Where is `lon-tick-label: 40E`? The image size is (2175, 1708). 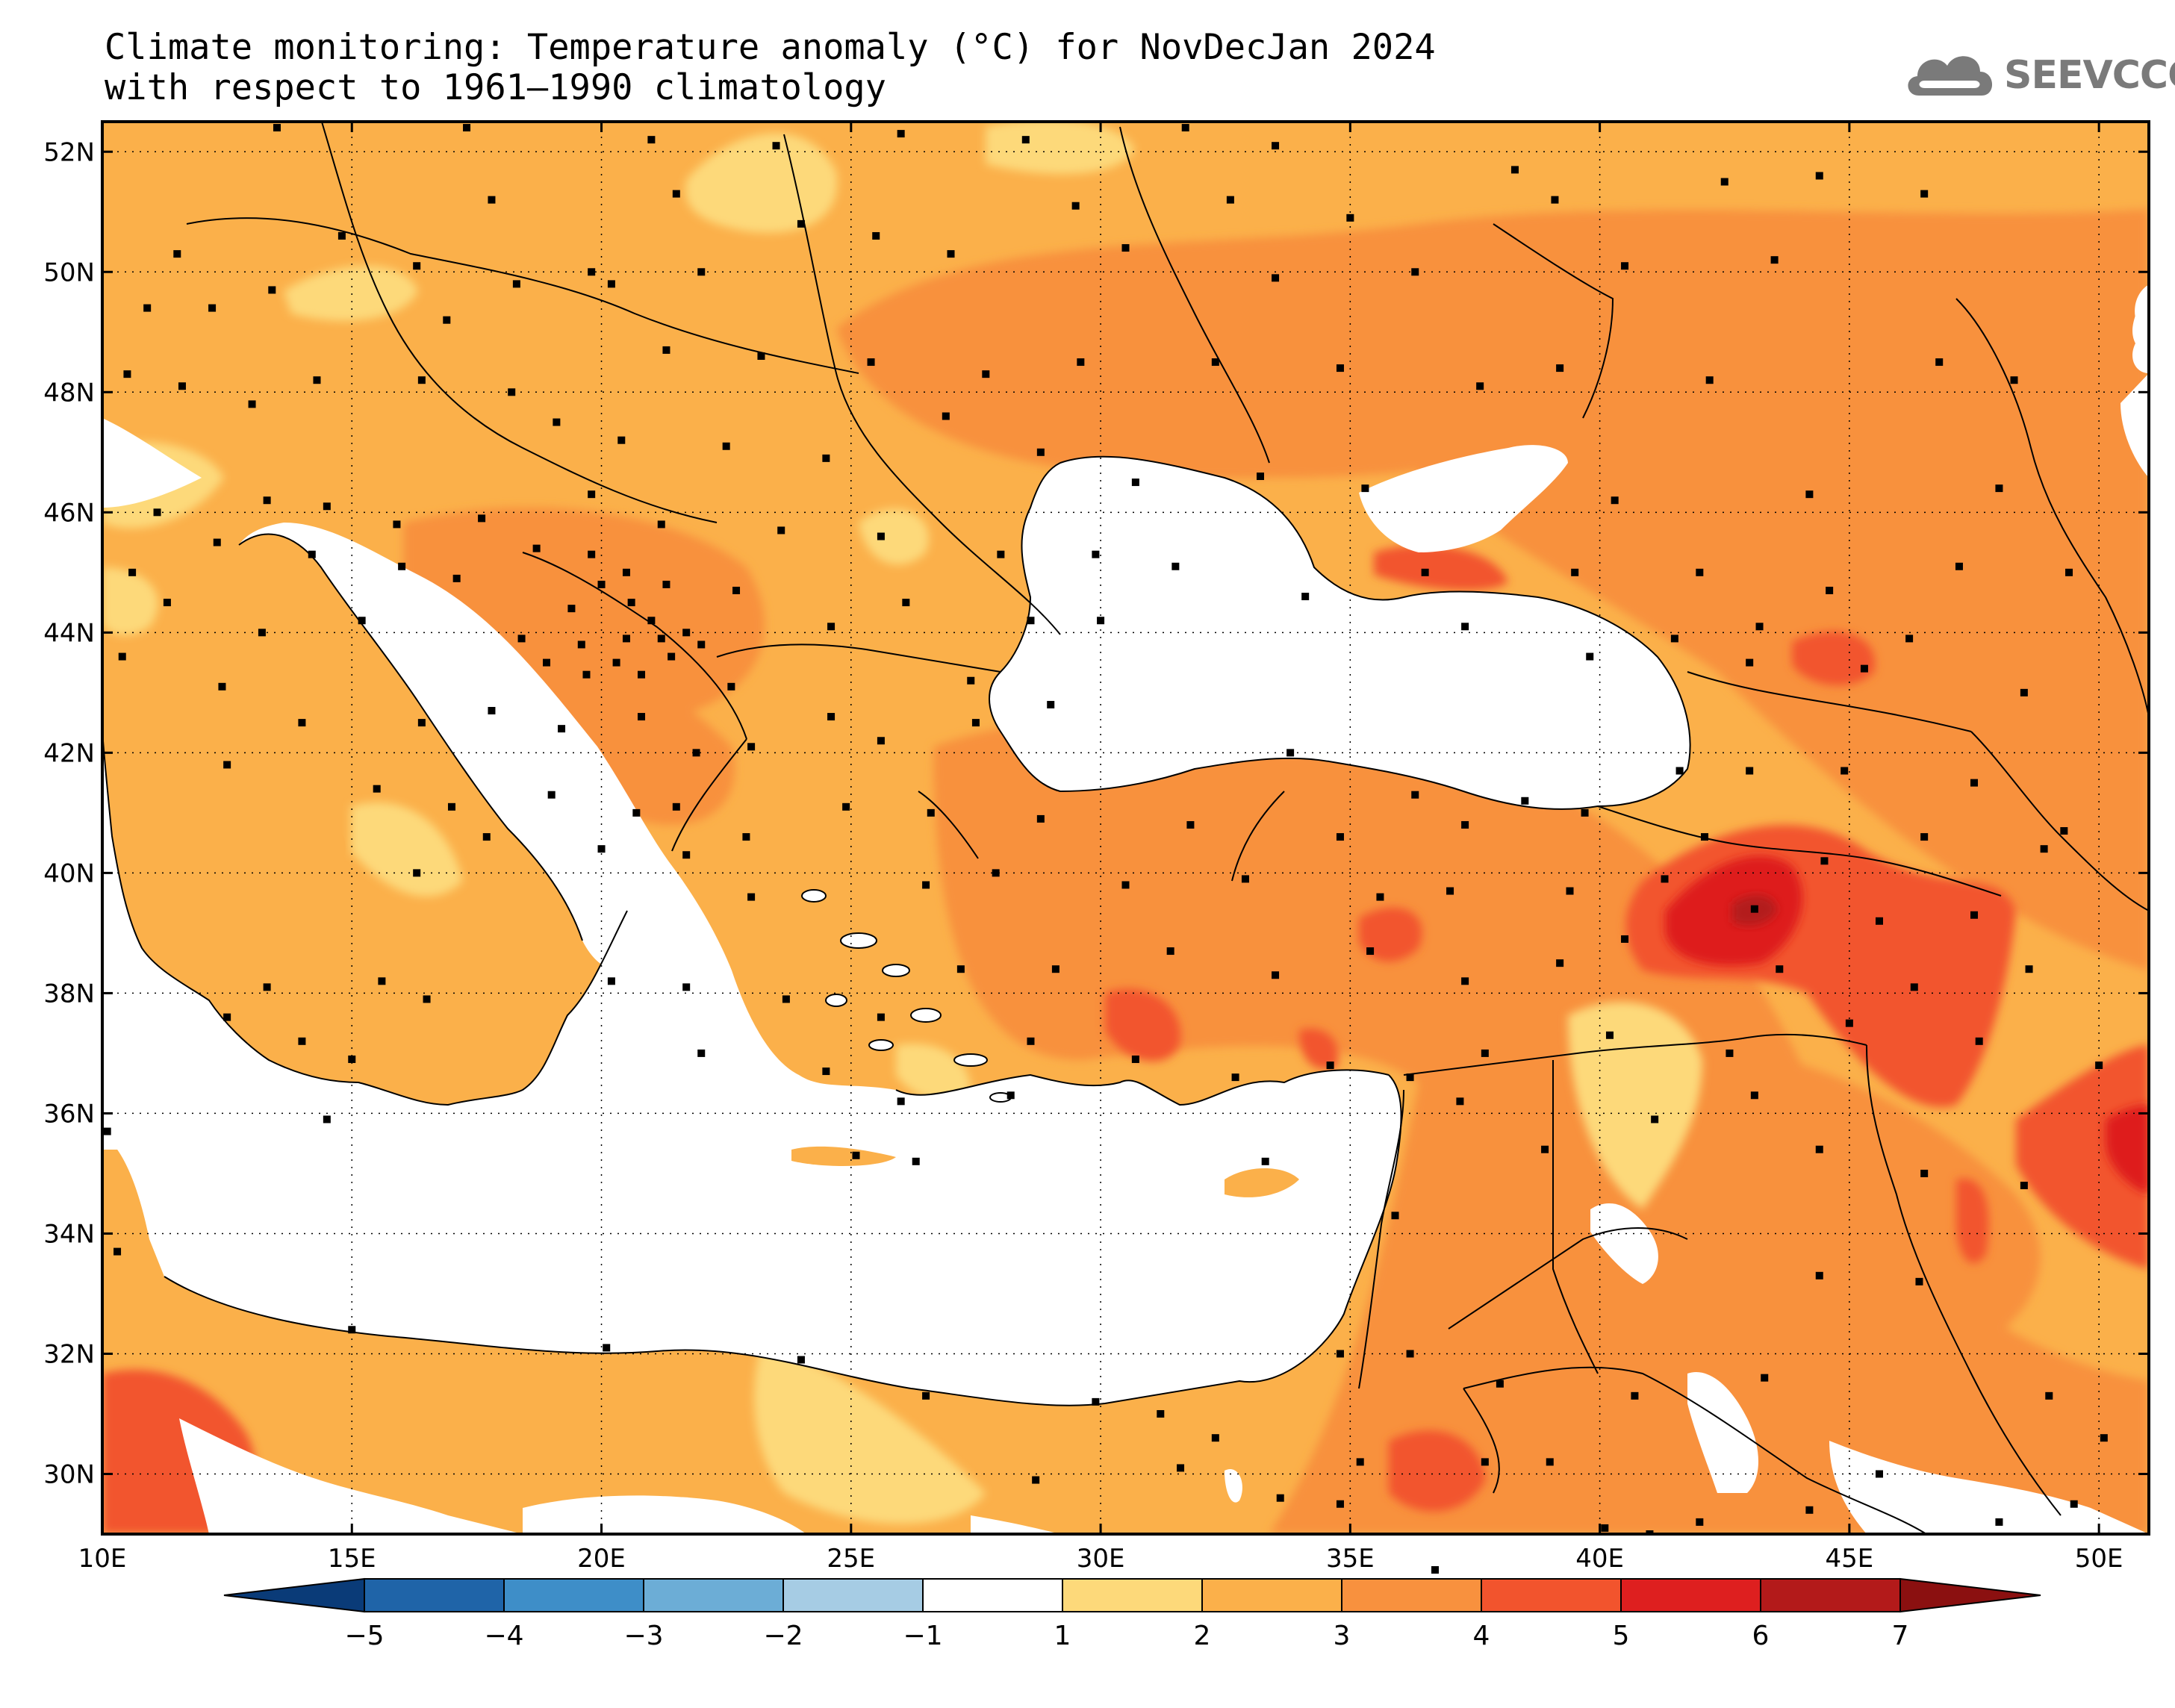
lon-tick-label: 40E is located at coordinates (1599, 1559).